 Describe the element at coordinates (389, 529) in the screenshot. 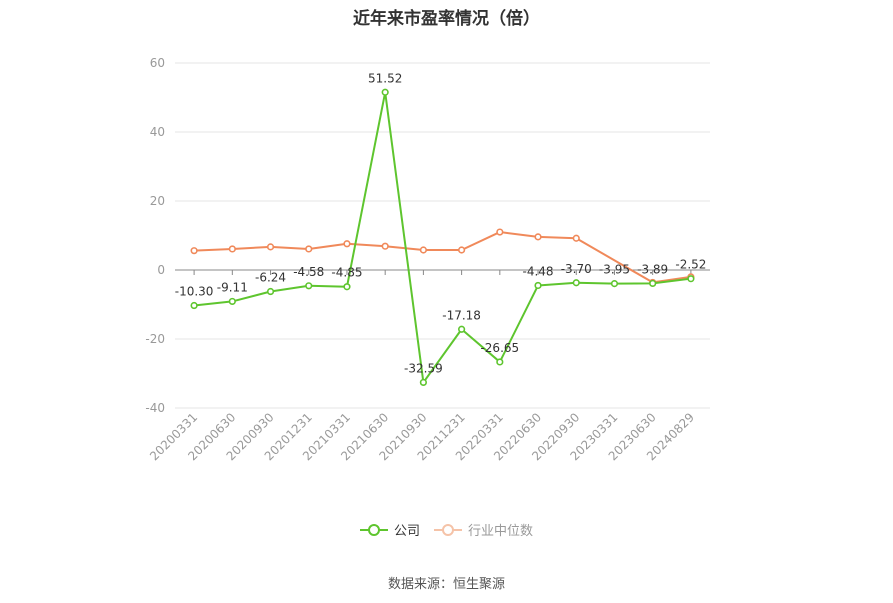

I see `legend-item-company: 公司` at that location.